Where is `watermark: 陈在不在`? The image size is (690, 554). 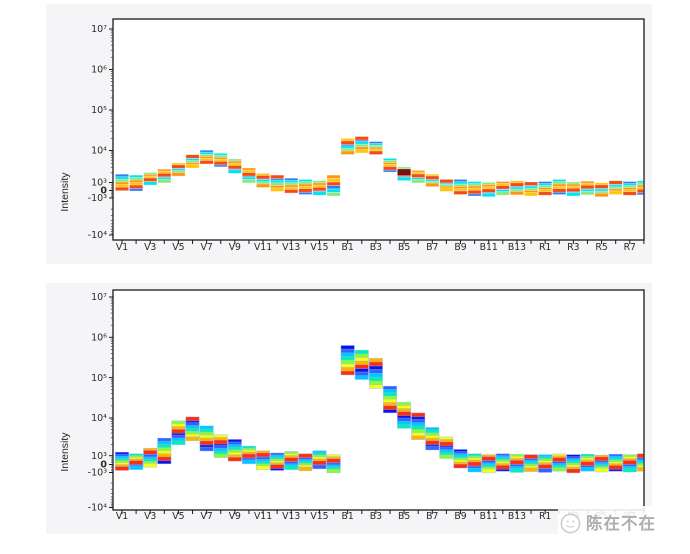
watermark: 陈在不在 is located at coordinates (624, 522).